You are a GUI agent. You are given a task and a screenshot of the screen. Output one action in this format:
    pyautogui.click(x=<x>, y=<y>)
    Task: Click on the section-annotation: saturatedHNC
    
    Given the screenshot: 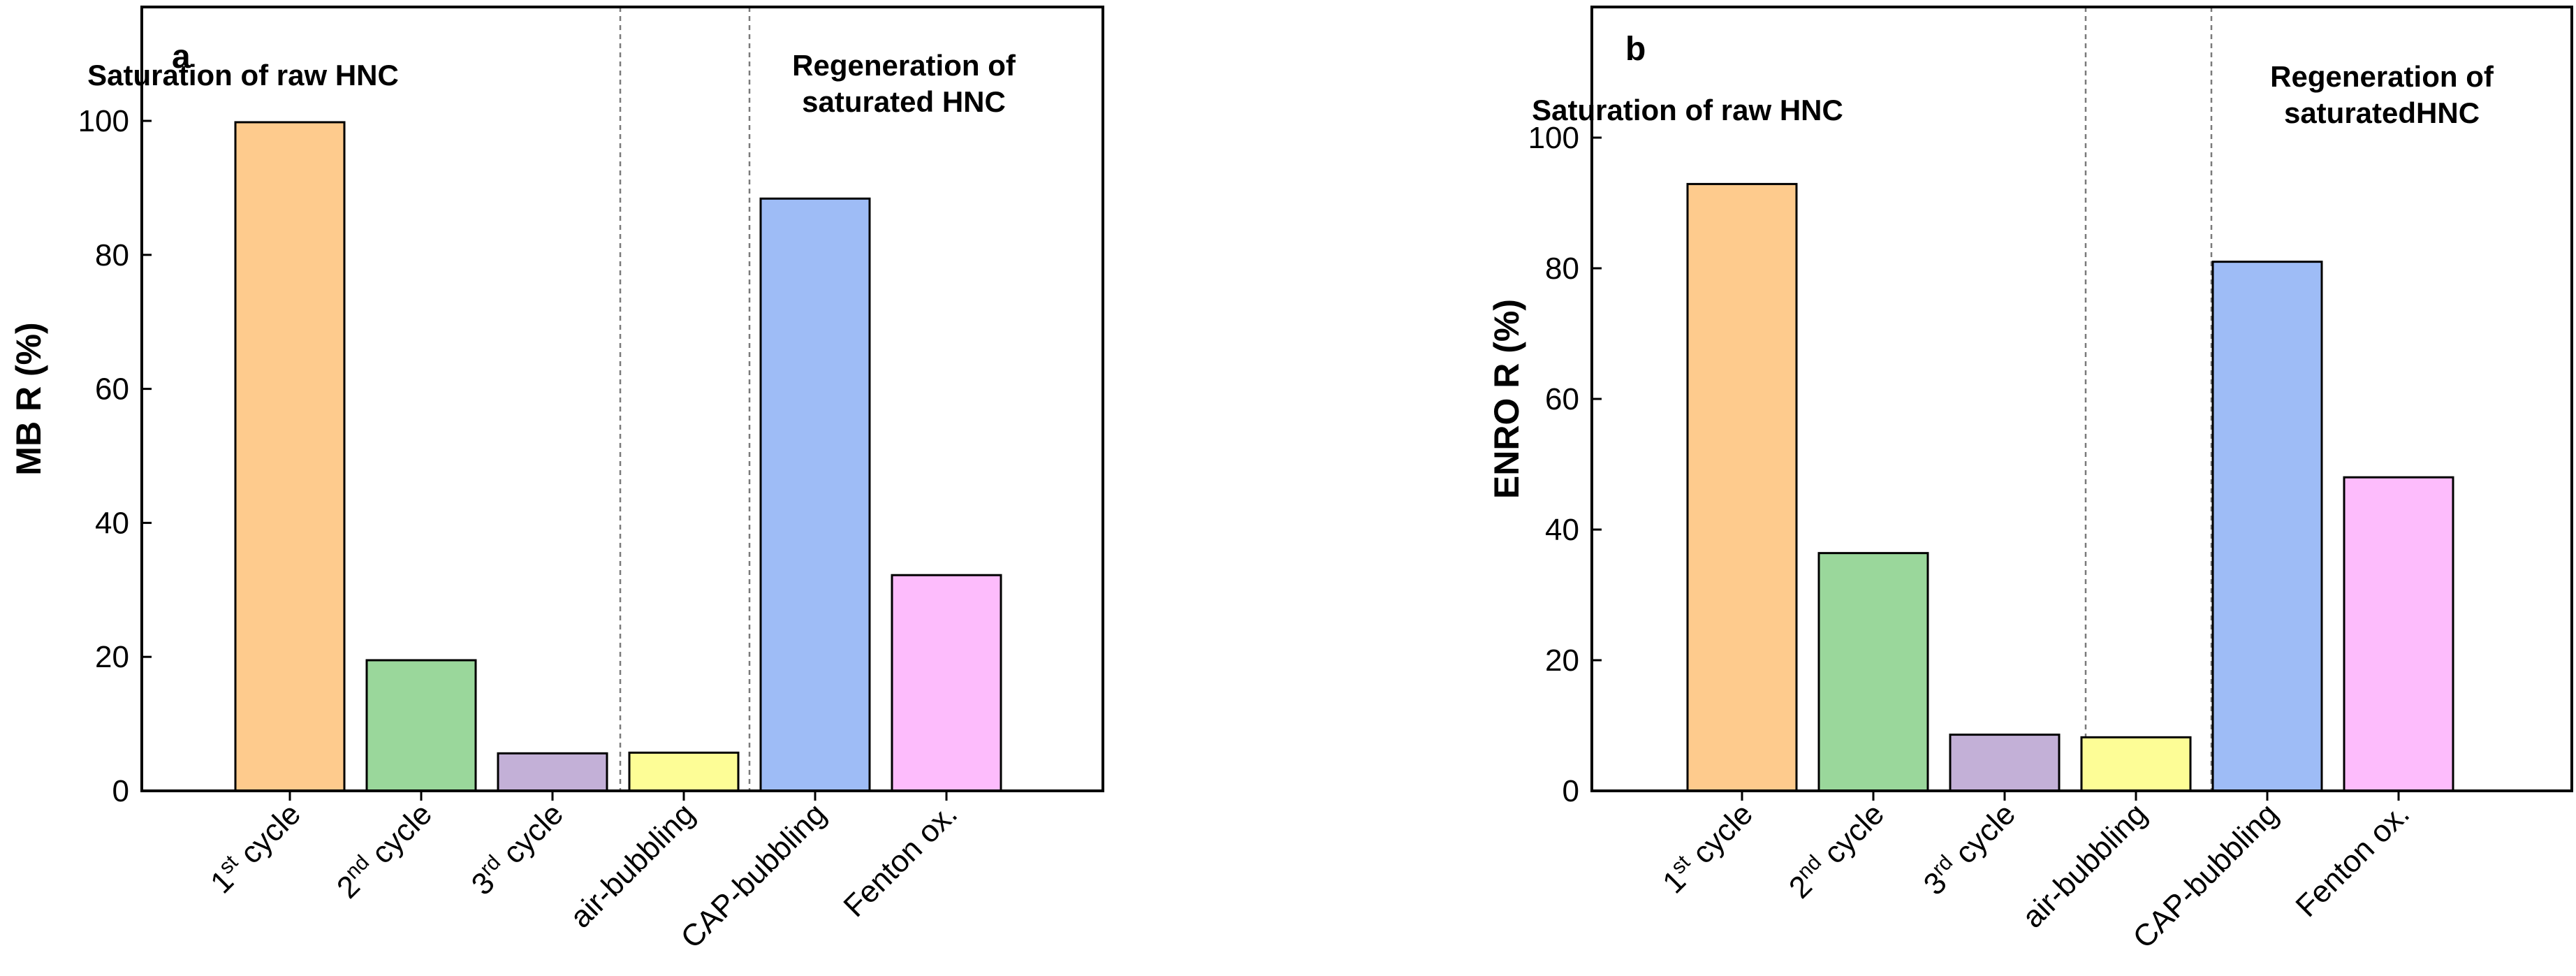 What is the action you would take?
    pyautogui.click(x=2382, y=113)
    